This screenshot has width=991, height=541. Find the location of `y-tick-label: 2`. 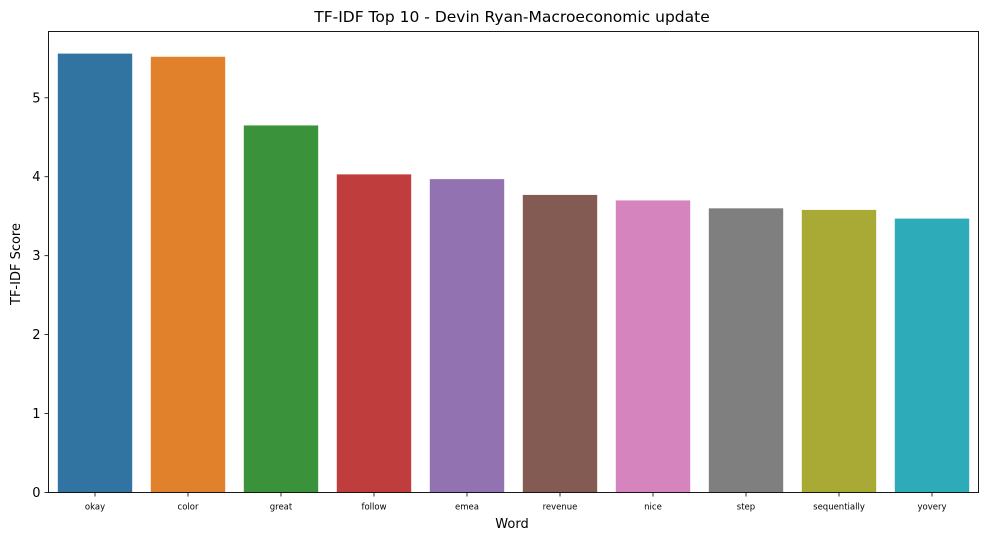

y-tick-label: 2 is located at coordinates (36, 335).